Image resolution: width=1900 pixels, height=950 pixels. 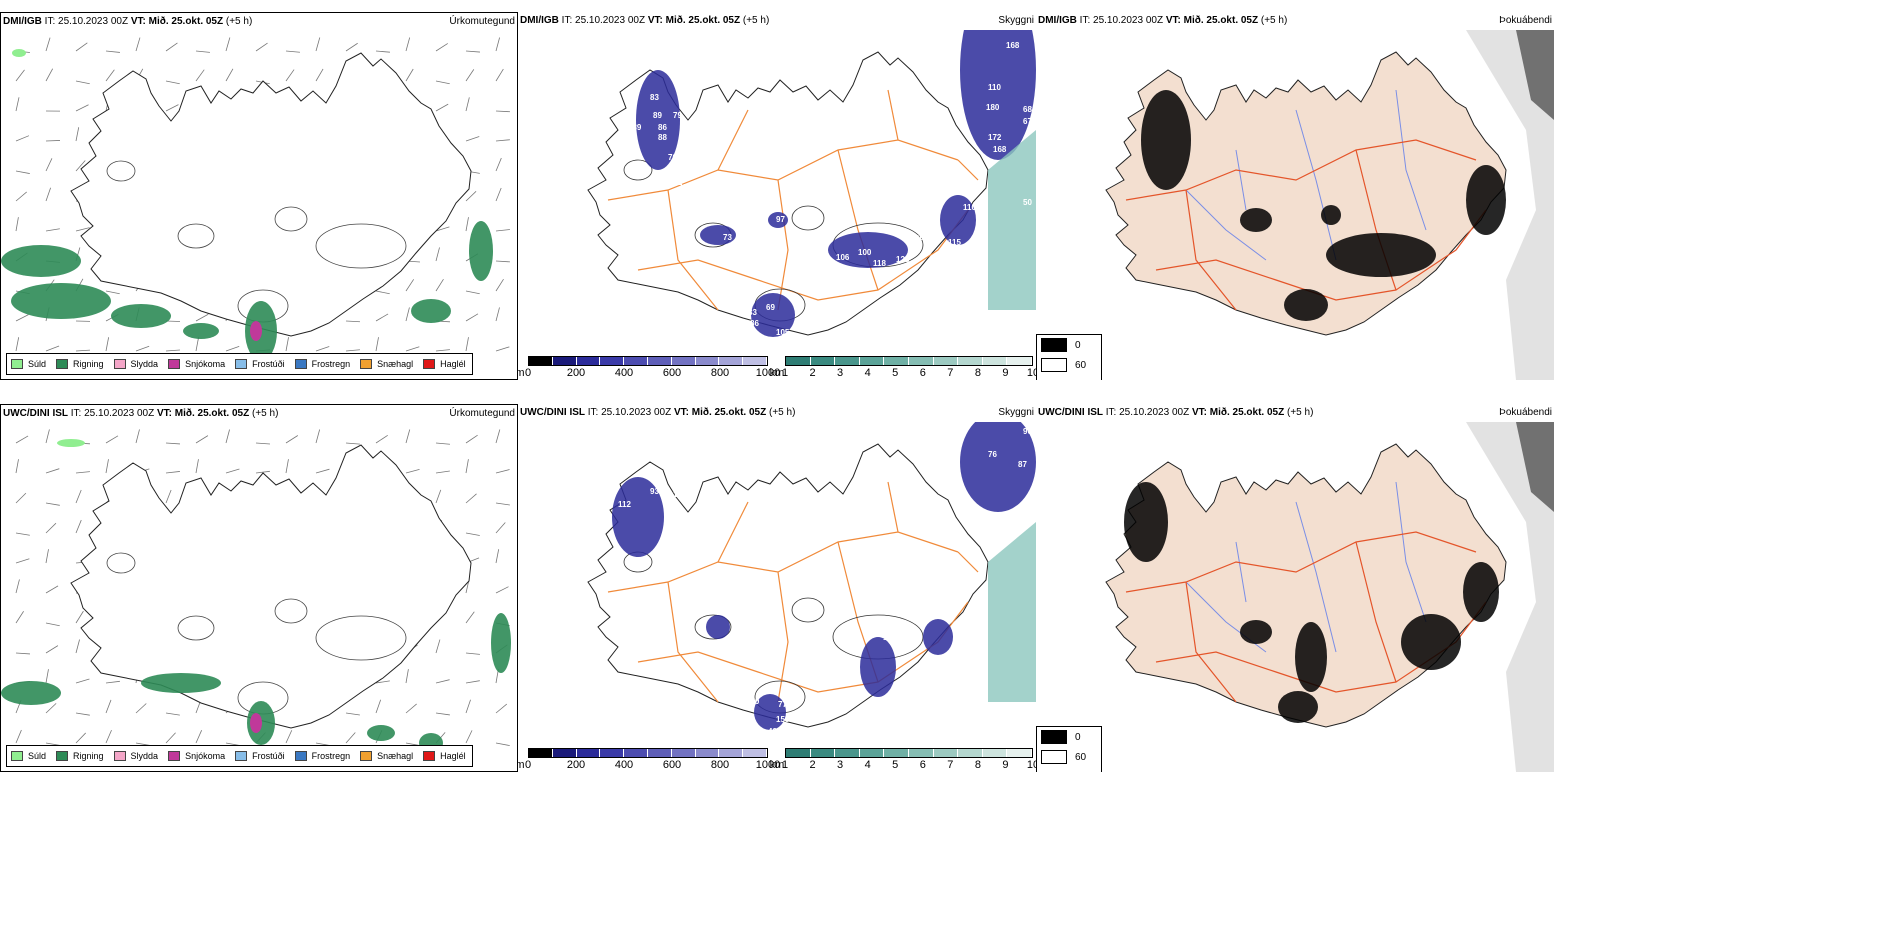 What do you see at coordinates (268, 756) in the screenshot?
I see `legend-label: Frostúði` at bounding box center [268, 756].